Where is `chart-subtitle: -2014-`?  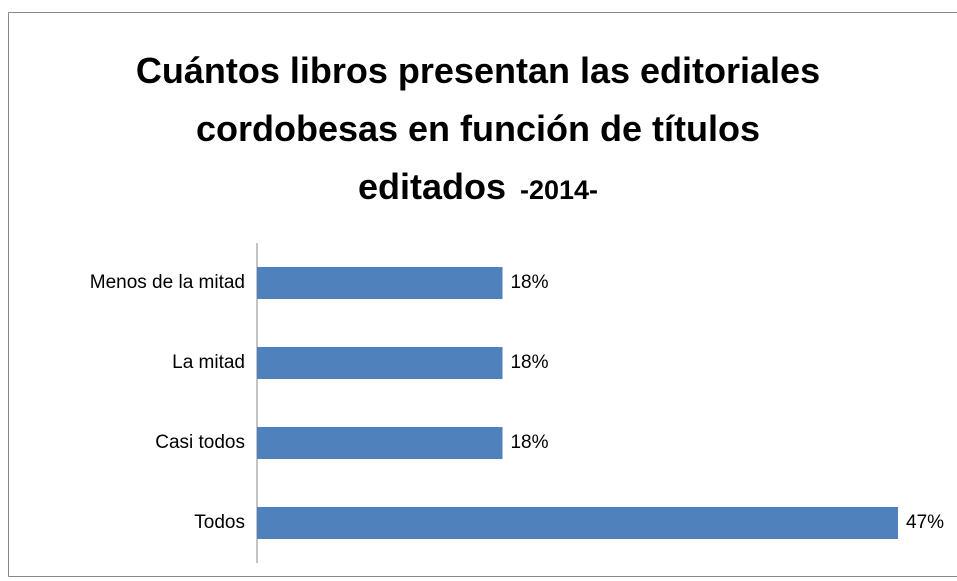 chart-subtitle: -2014- is located at coordinates (559, 190).